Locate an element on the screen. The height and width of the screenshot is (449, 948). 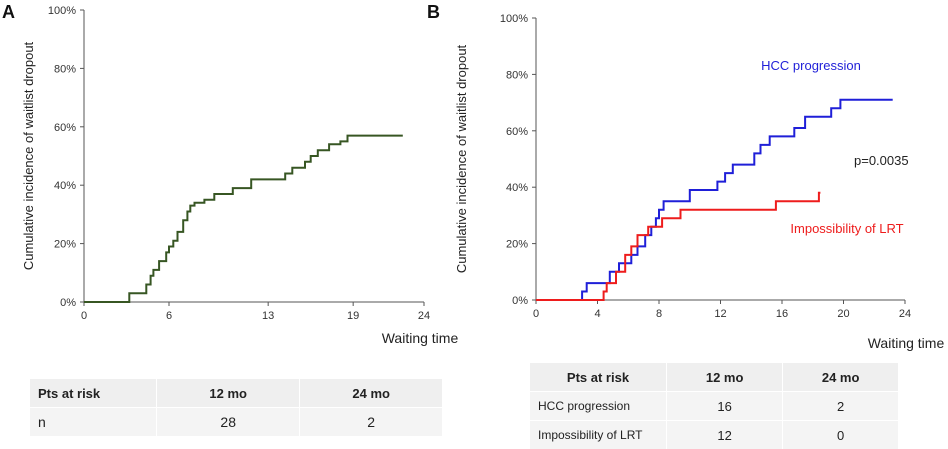
panel-a-label: A is located at coordinates (8, 12).